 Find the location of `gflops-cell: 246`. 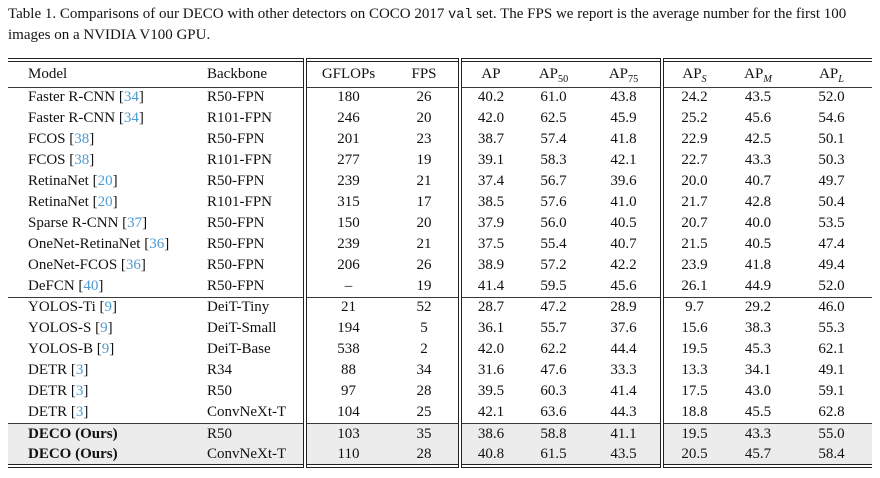

gflops-cell: 246 is located at coordinates (346, 118).